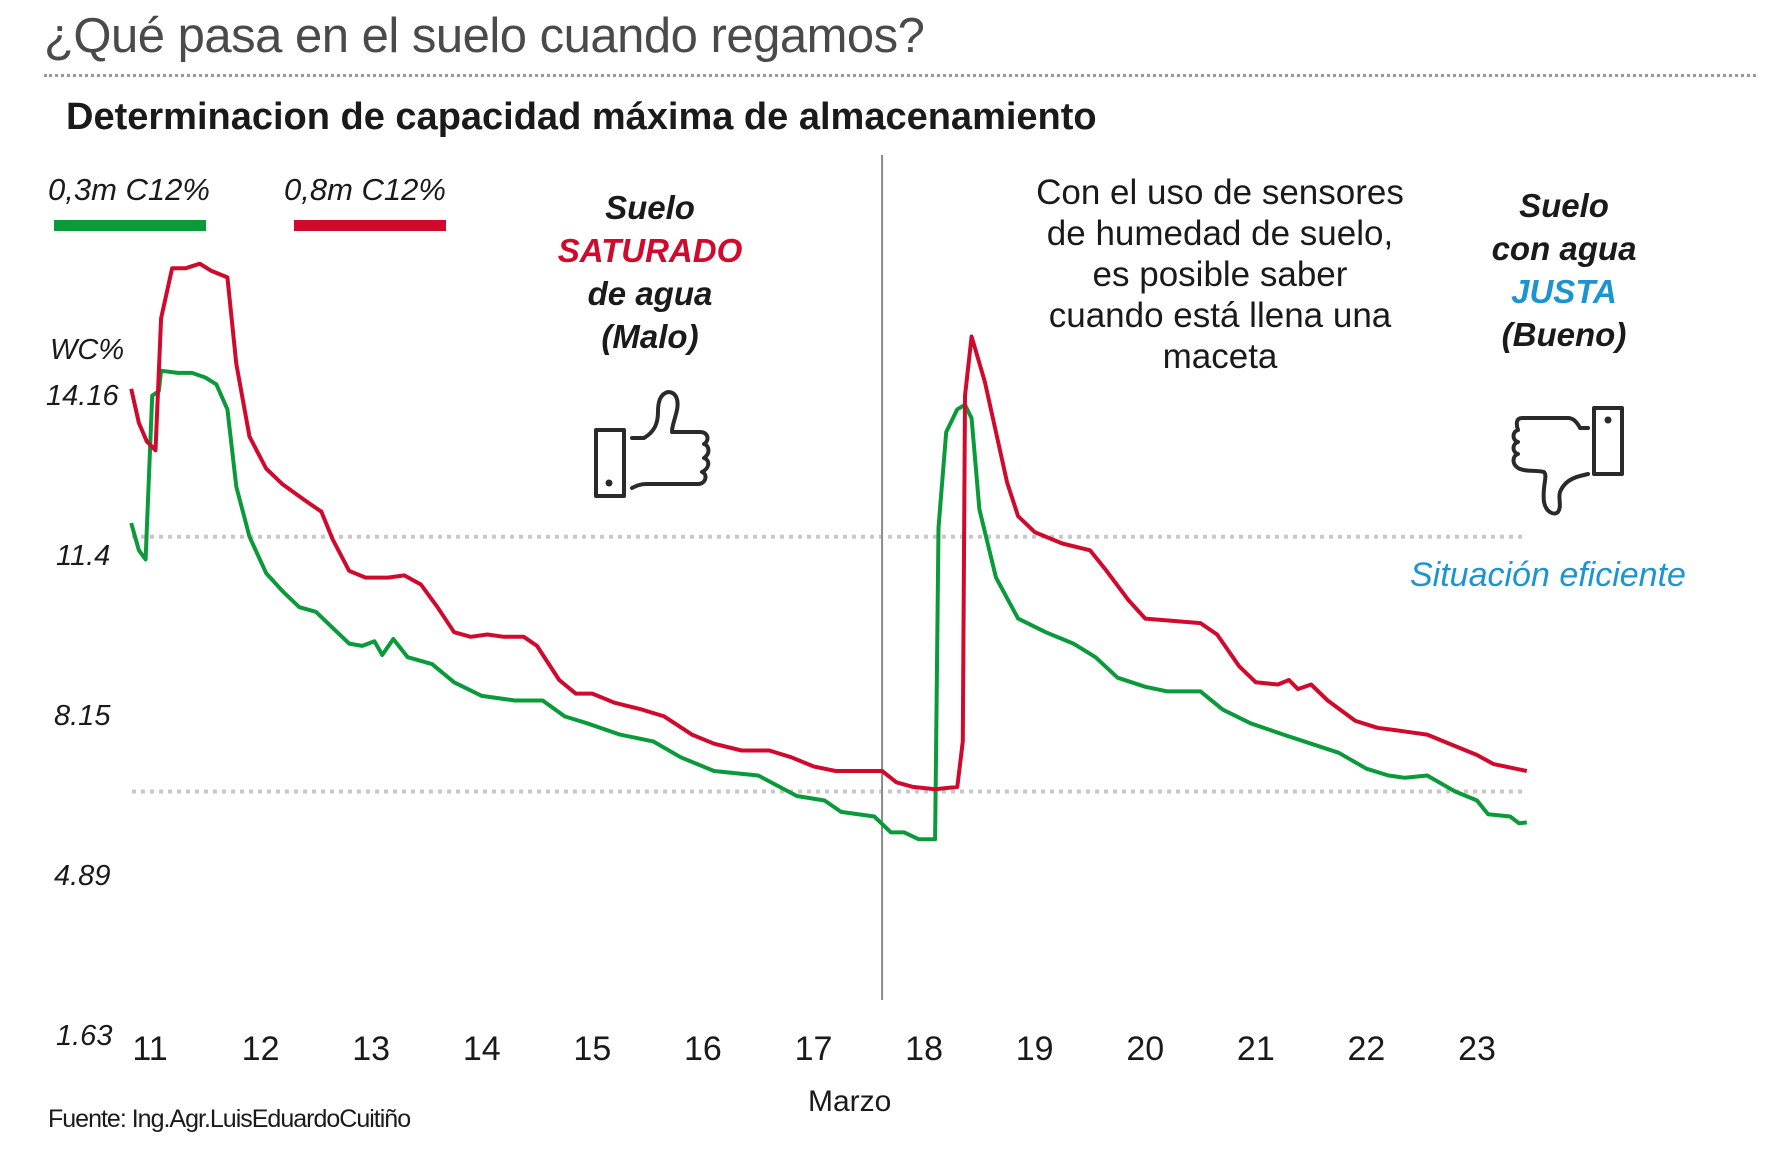 Image resolution: width=1768 pixels, height=1152 pixels. Describe the element at coordinates (370, 225) in the screenshot. I see `legend-swatch-red` at that location.